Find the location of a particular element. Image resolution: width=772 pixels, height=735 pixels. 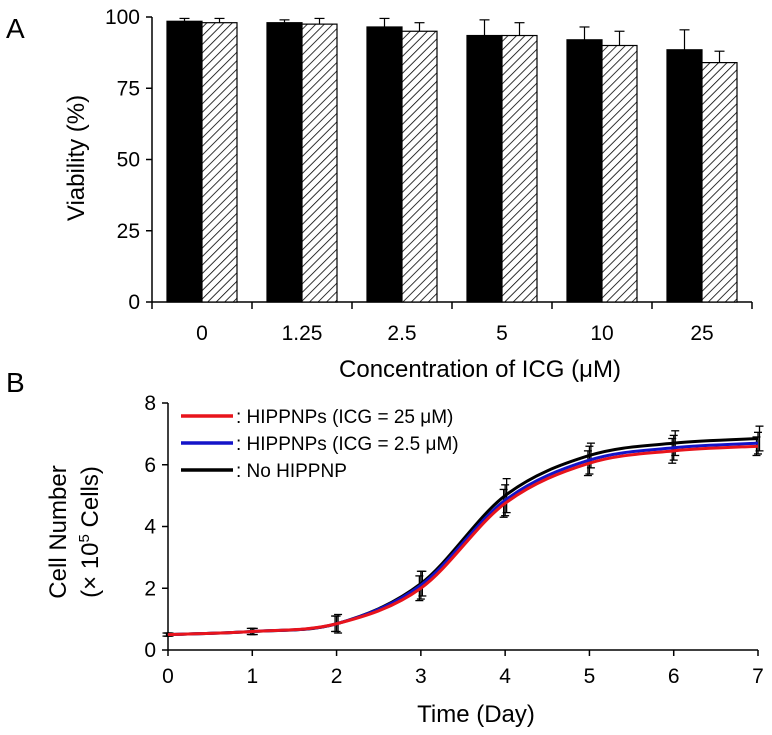

y-tick-label: 6 is located at coordinates (150, 465).